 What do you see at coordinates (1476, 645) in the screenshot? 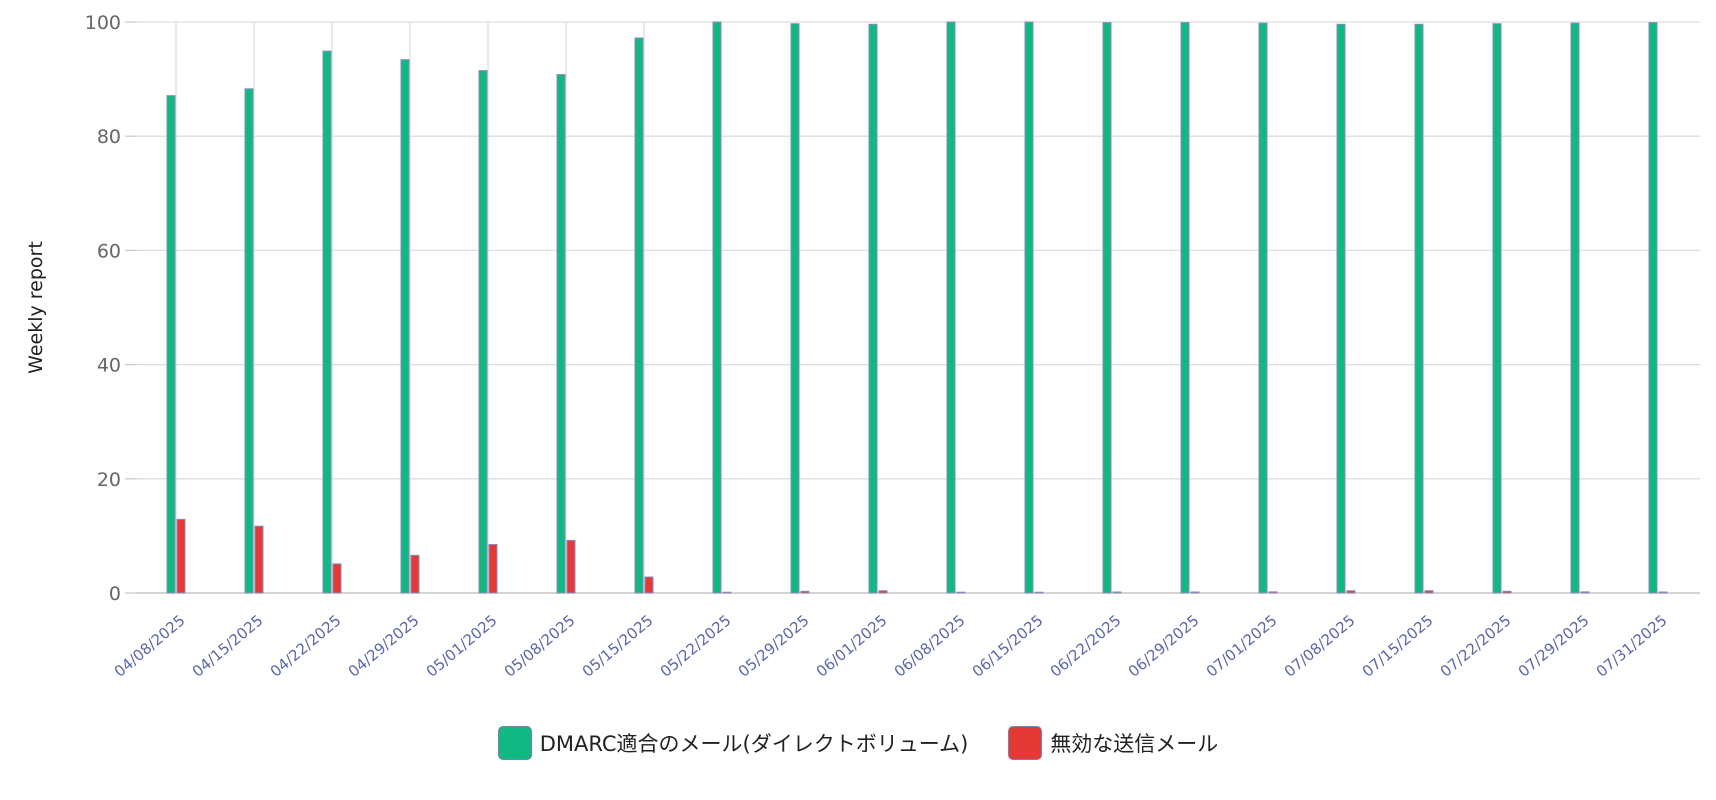
I see `x-tick-label: 07/22/2025` at bounding box center [1476, 645].